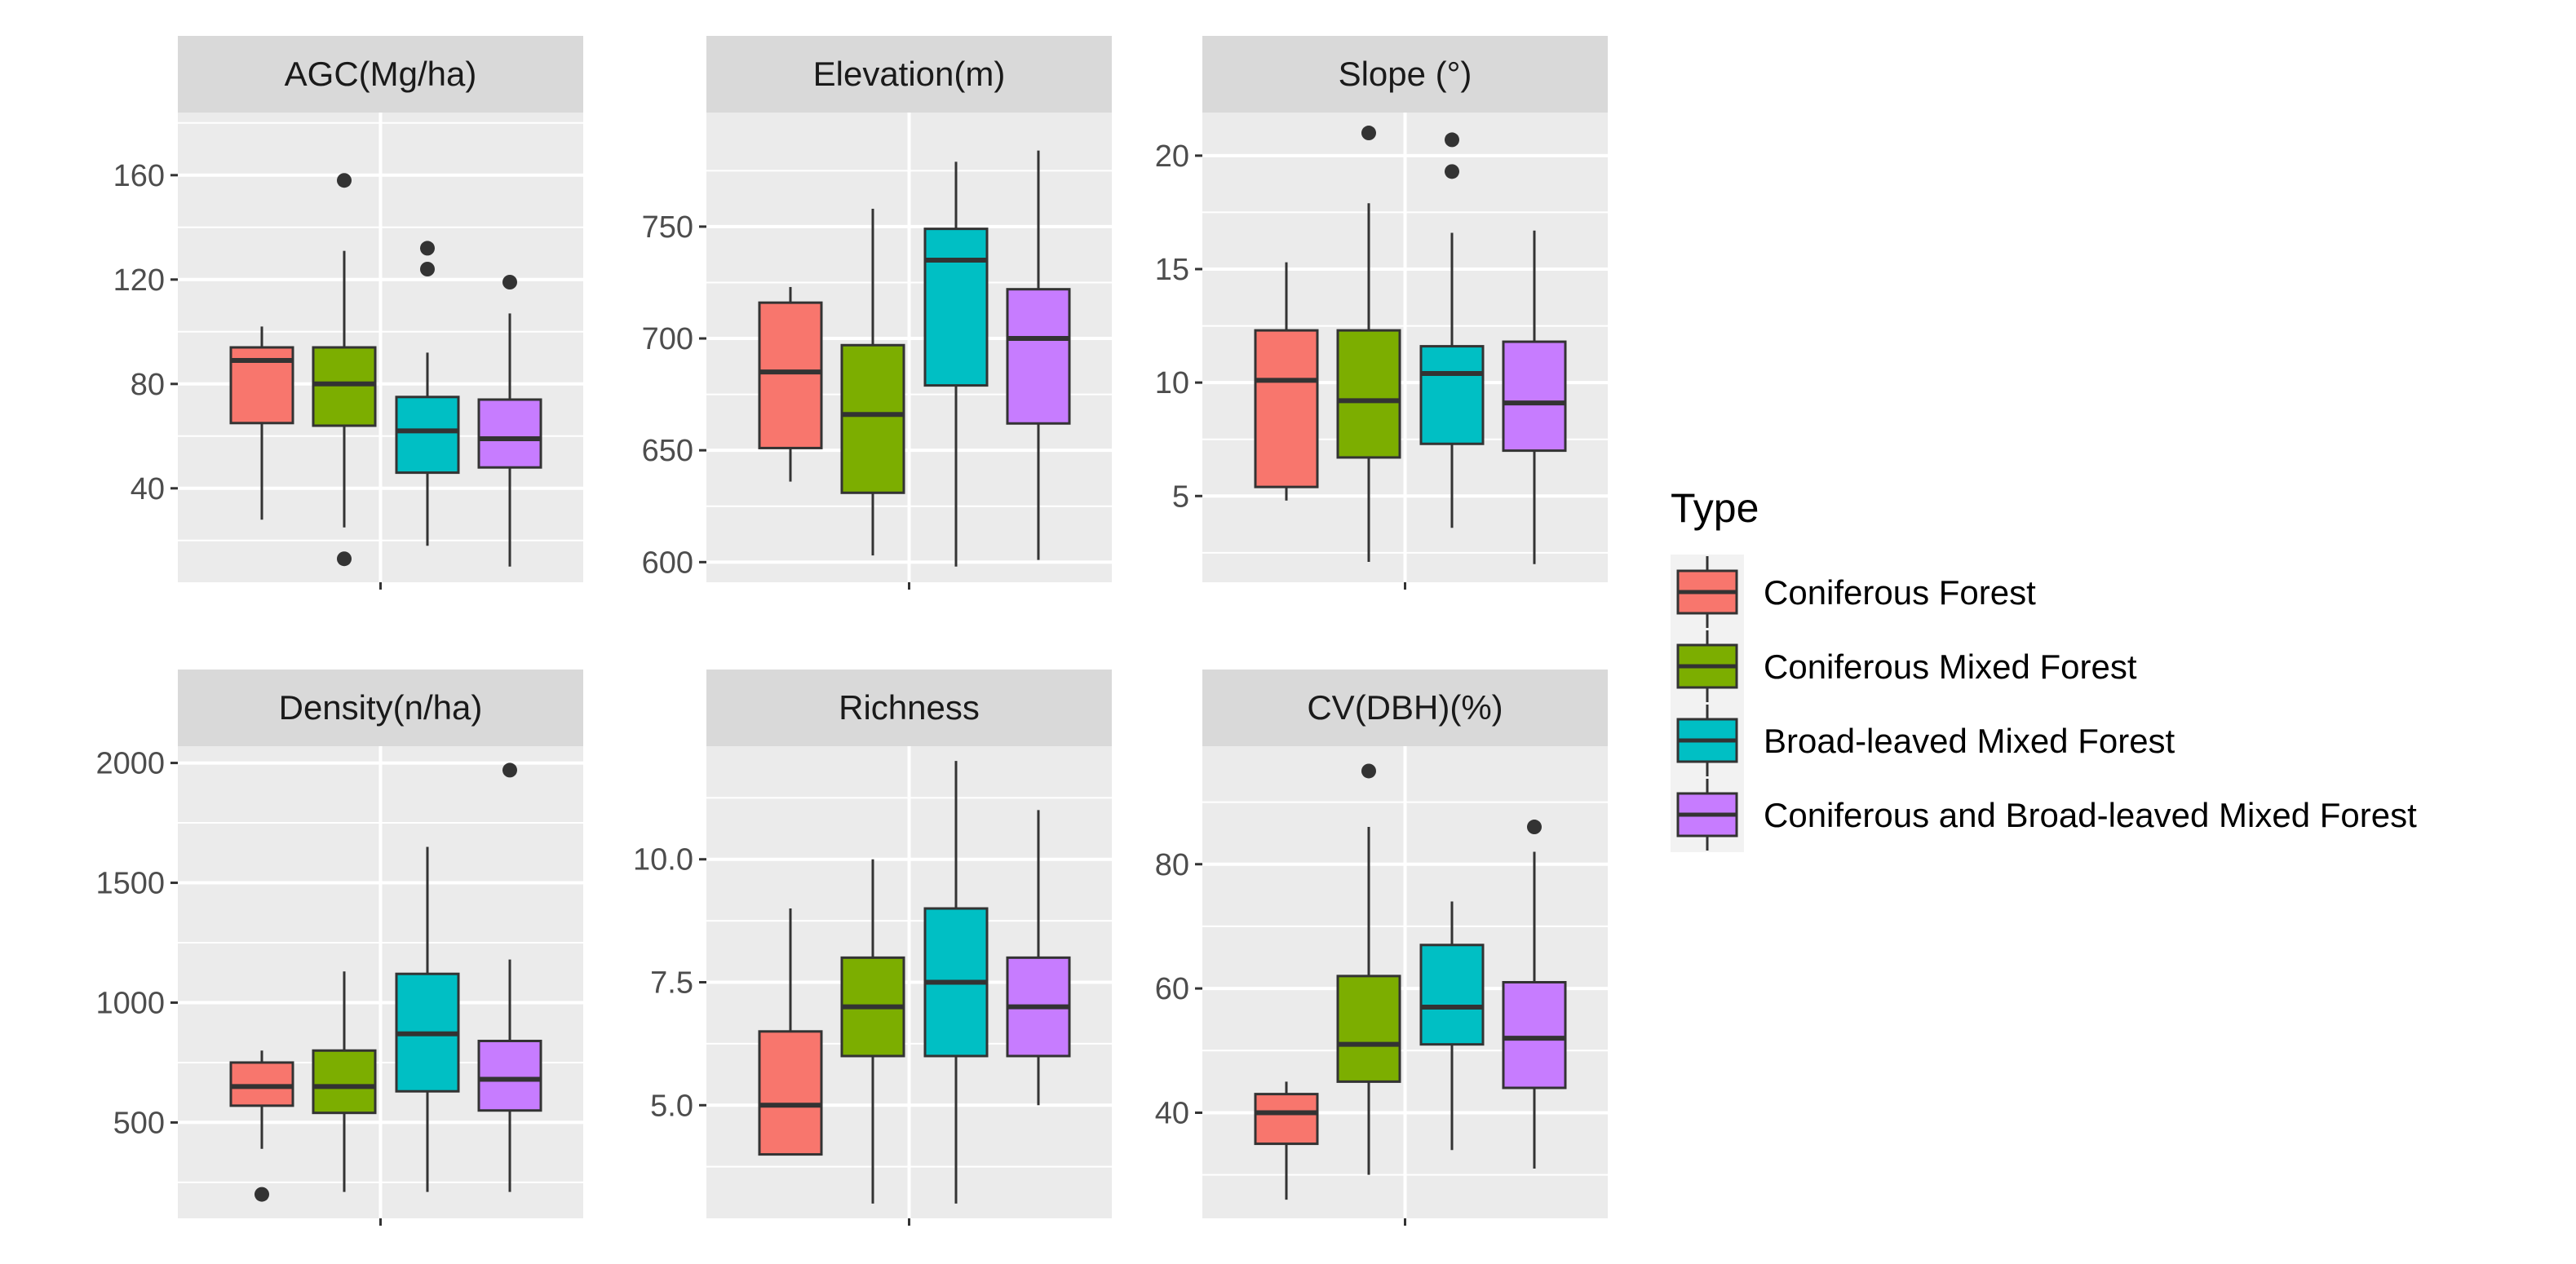  I want to click on legend-entry-coniferous-mixed-forest: Coniferous Mixed Forest, so click(1904, 666).